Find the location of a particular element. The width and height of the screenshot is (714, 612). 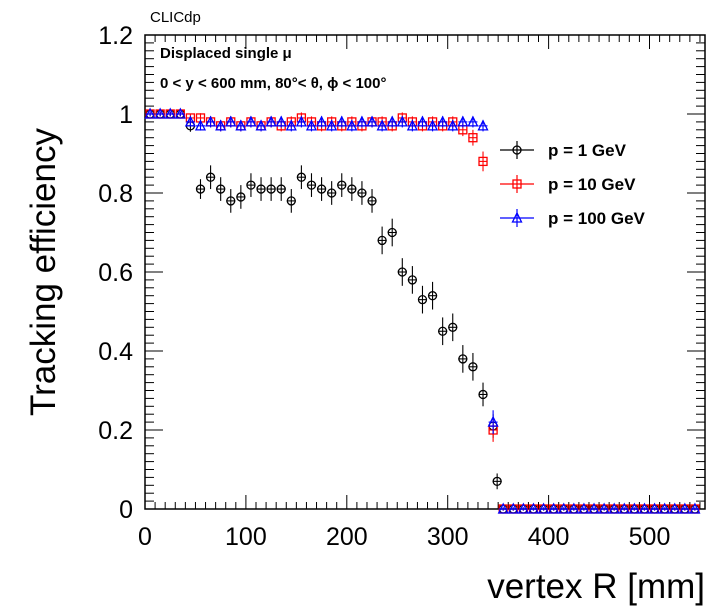

y-axis-title: Tracking efficiency is located at coordinates (43, 272).